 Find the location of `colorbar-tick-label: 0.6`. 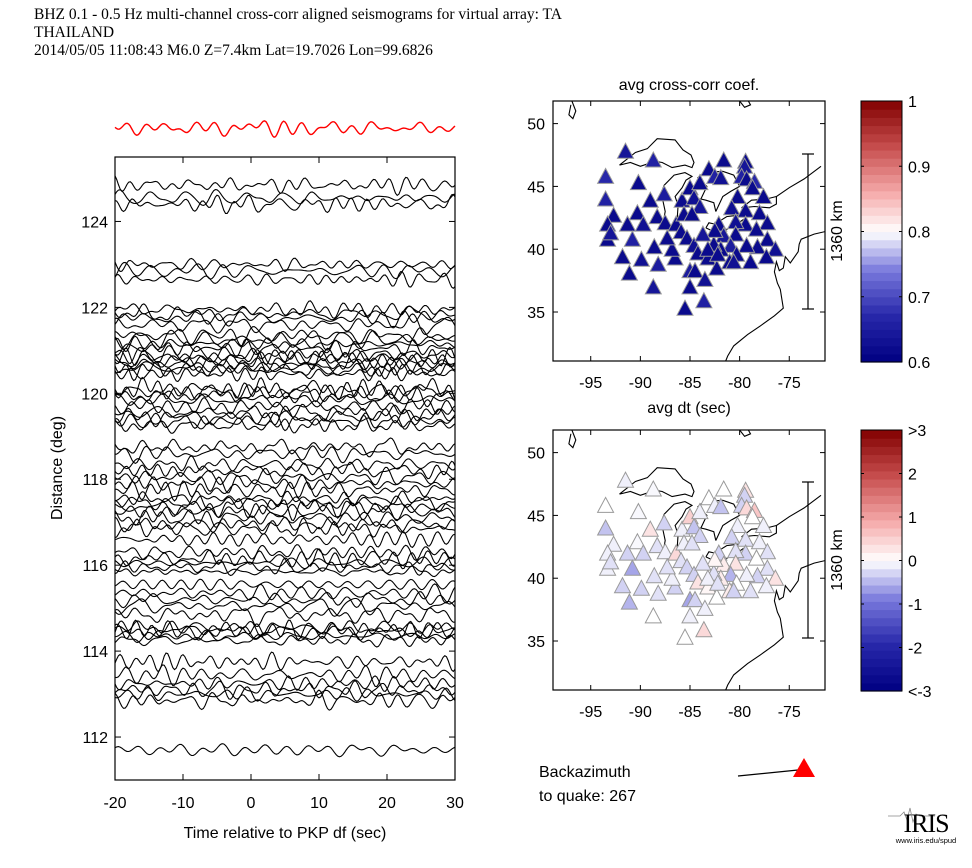

colorbar-tick-label: 0.6 is located at coordinates (919, 363).